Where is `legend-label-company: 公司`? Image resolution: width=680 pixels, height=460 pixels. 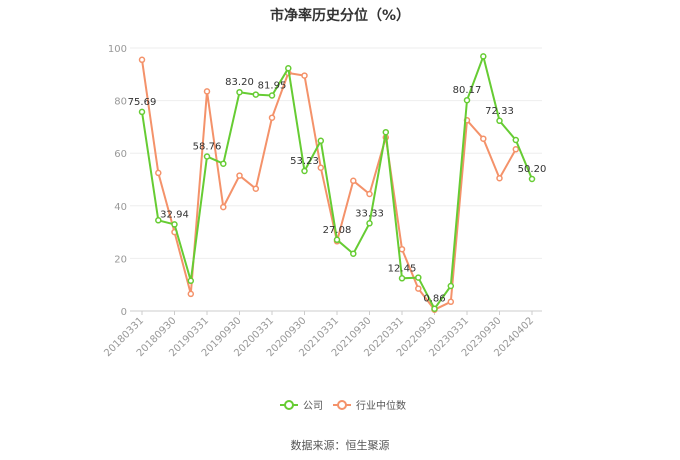
legend-label-company: 公司 is located at coordinates (313, 406).